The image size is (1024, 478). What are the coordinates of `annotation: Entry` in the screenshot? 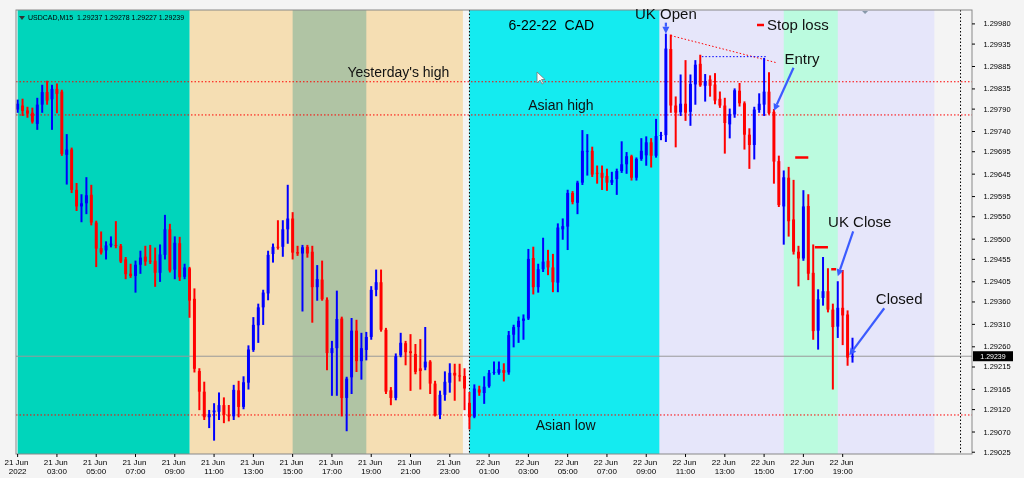 It's located at (802, 58).